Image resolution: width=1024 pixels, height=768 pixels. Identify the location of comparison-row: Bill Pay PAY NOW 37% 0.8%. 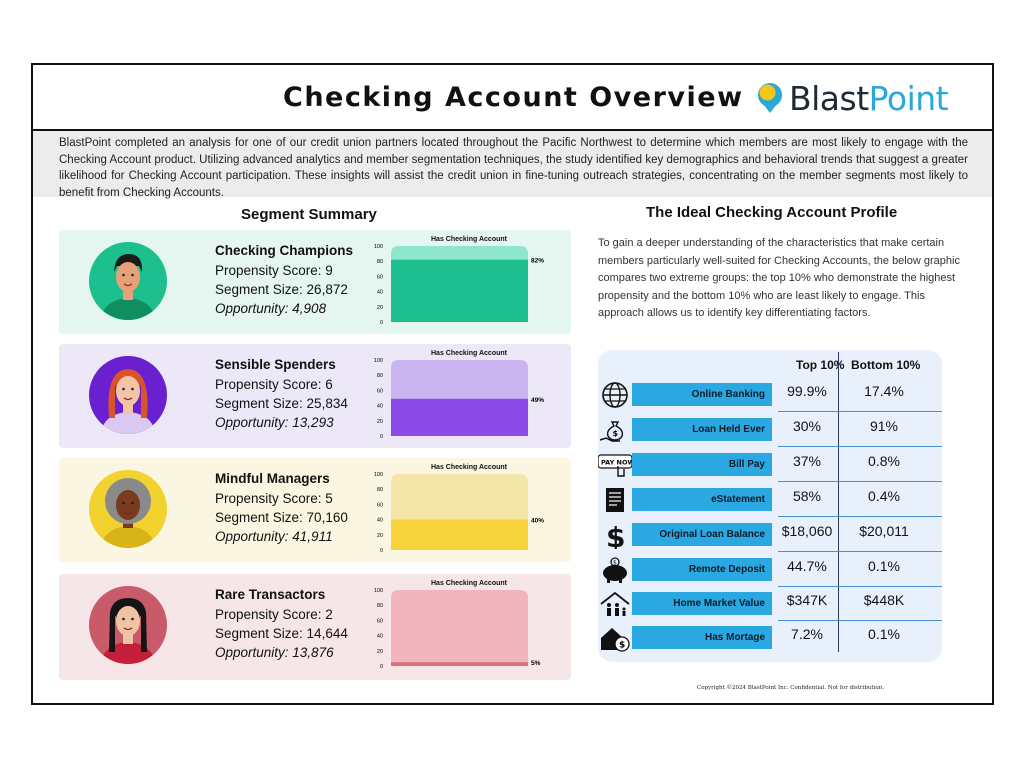
(769, 464).